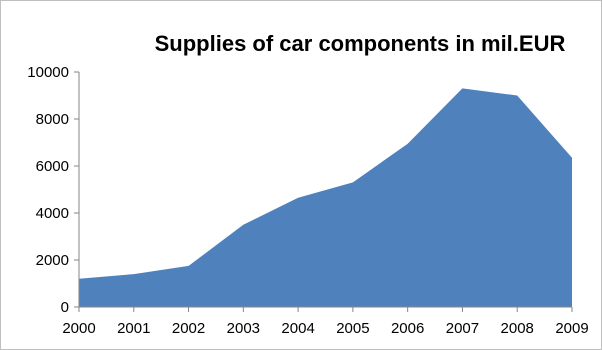  I want to click on y-tick-label: 8000, so click(52, 119).